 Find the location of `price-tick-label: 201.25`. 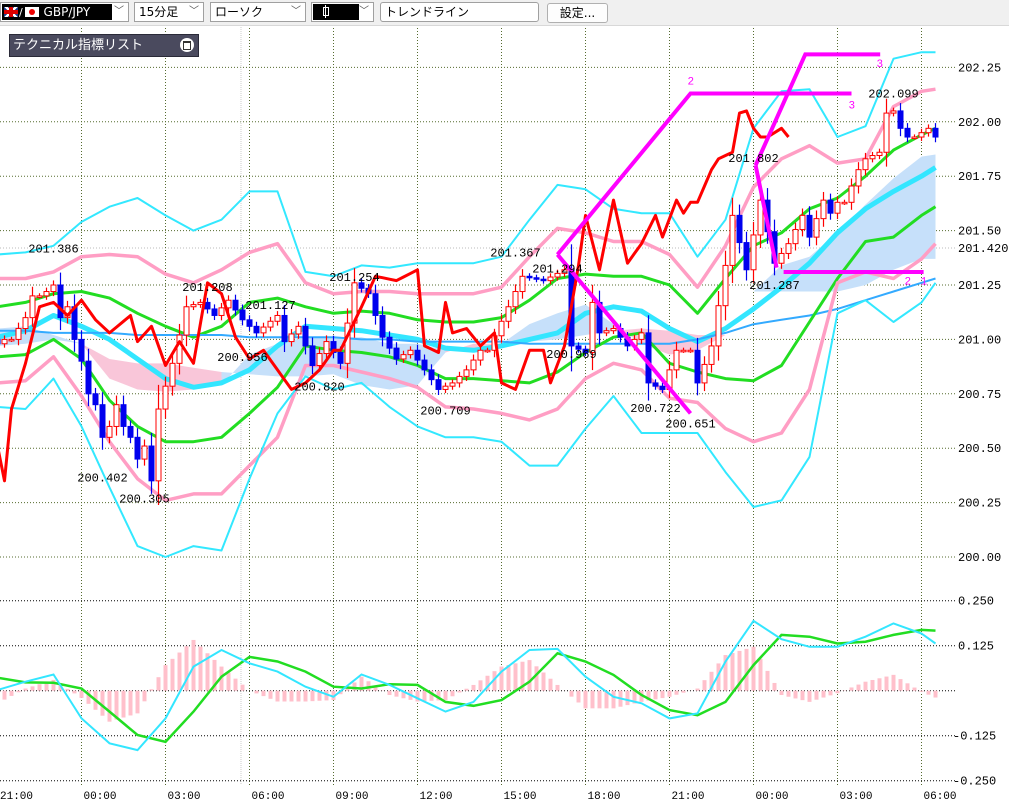

price-tick-label: 201.25 is located at coordinates (979, 286).